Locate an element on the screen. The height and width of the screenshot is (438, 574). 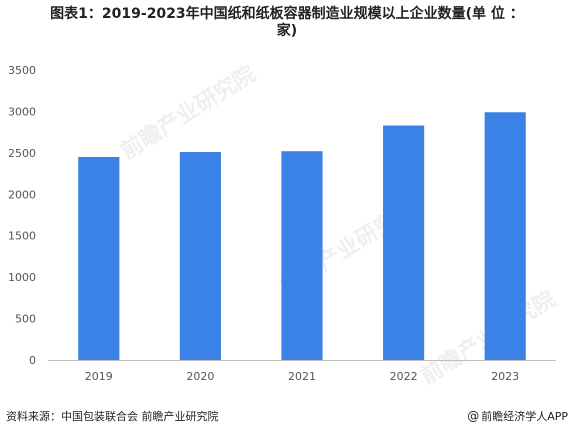
footer: 资料来源：中国包装联合会 前瞻产业研究院 @ 前瞻经济学人APP is located at coordinates (287, 418).